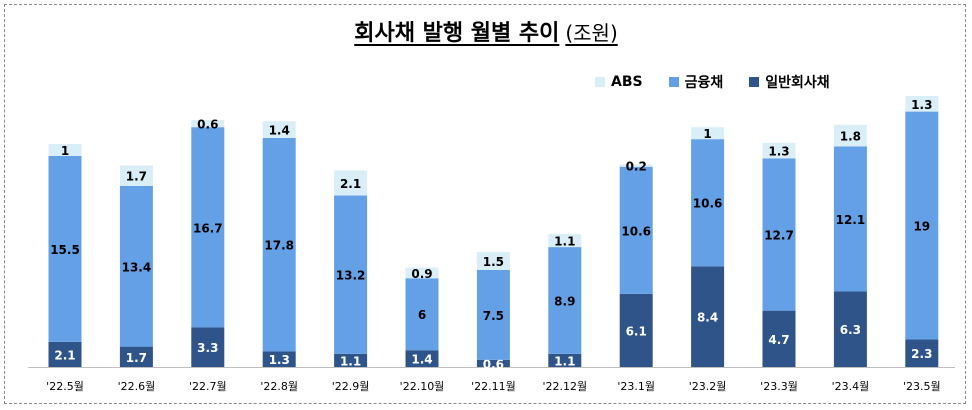 This screenshot has width=972, height=410. What do you see at coordinates (137, 386) in the screenshot?
I see `x-tick-label: '22.6월` at bounding box center [137, 386].